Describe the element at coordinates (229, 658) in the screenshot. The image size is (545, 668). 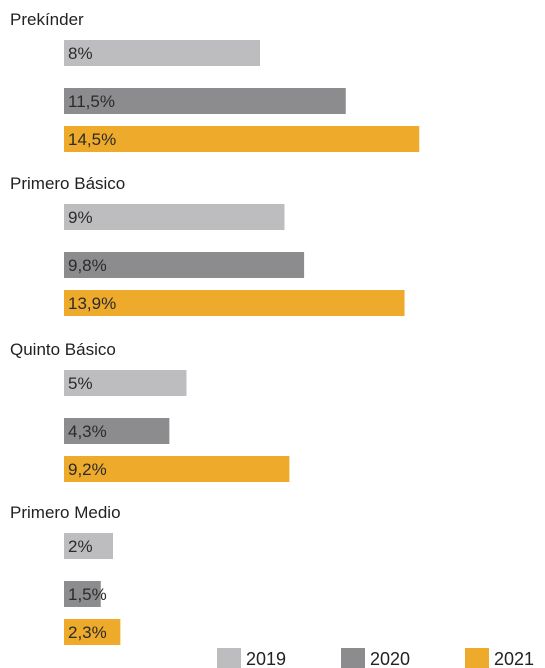
I see `legend-swatch-2019` at that location.